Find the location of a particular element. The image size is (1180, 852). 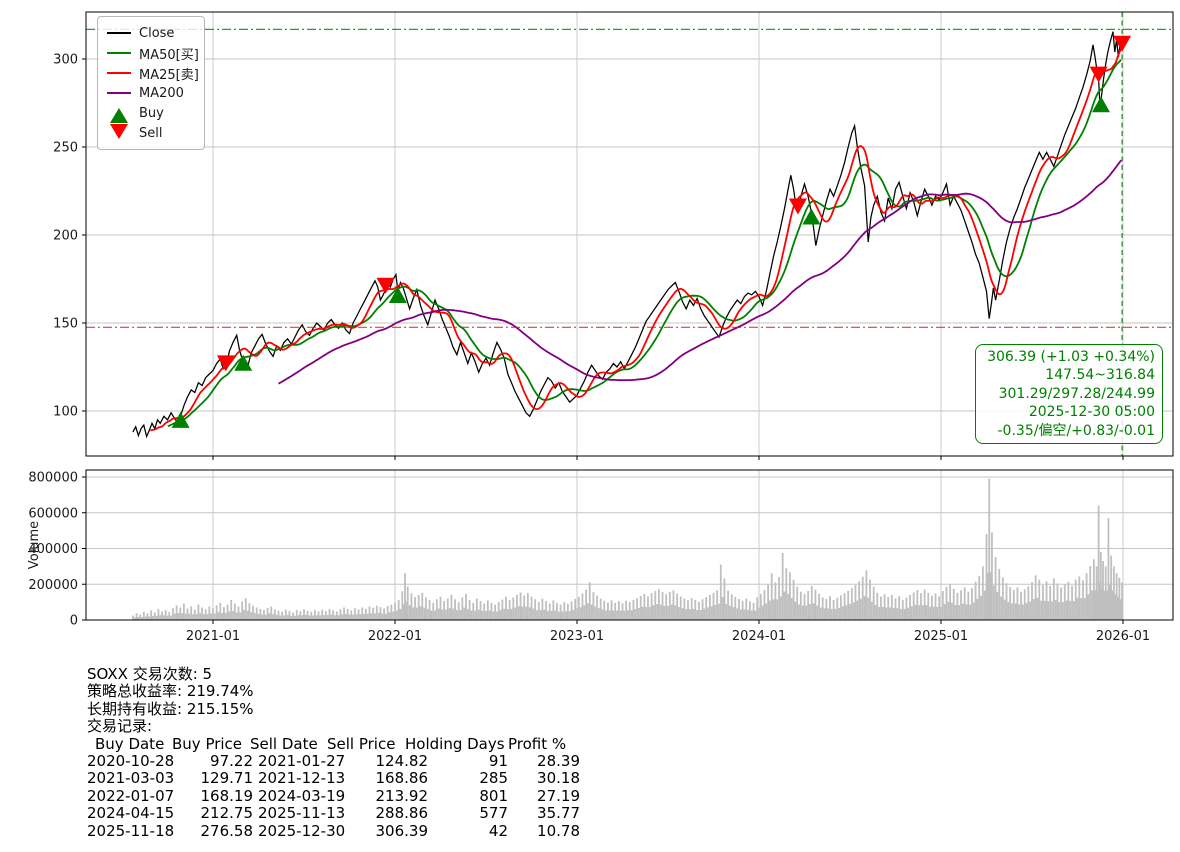

trade-cell: 129.71 is located at coordinates (227, 778).